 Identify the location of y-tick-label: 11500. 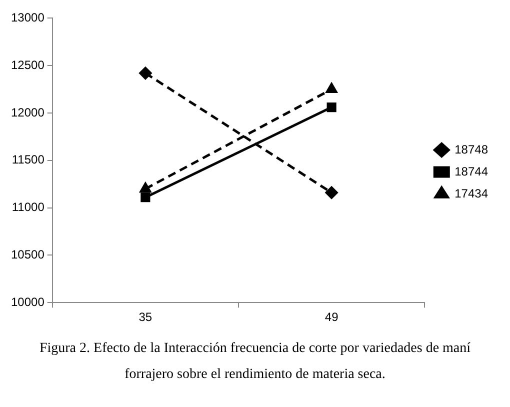
(28, 159).